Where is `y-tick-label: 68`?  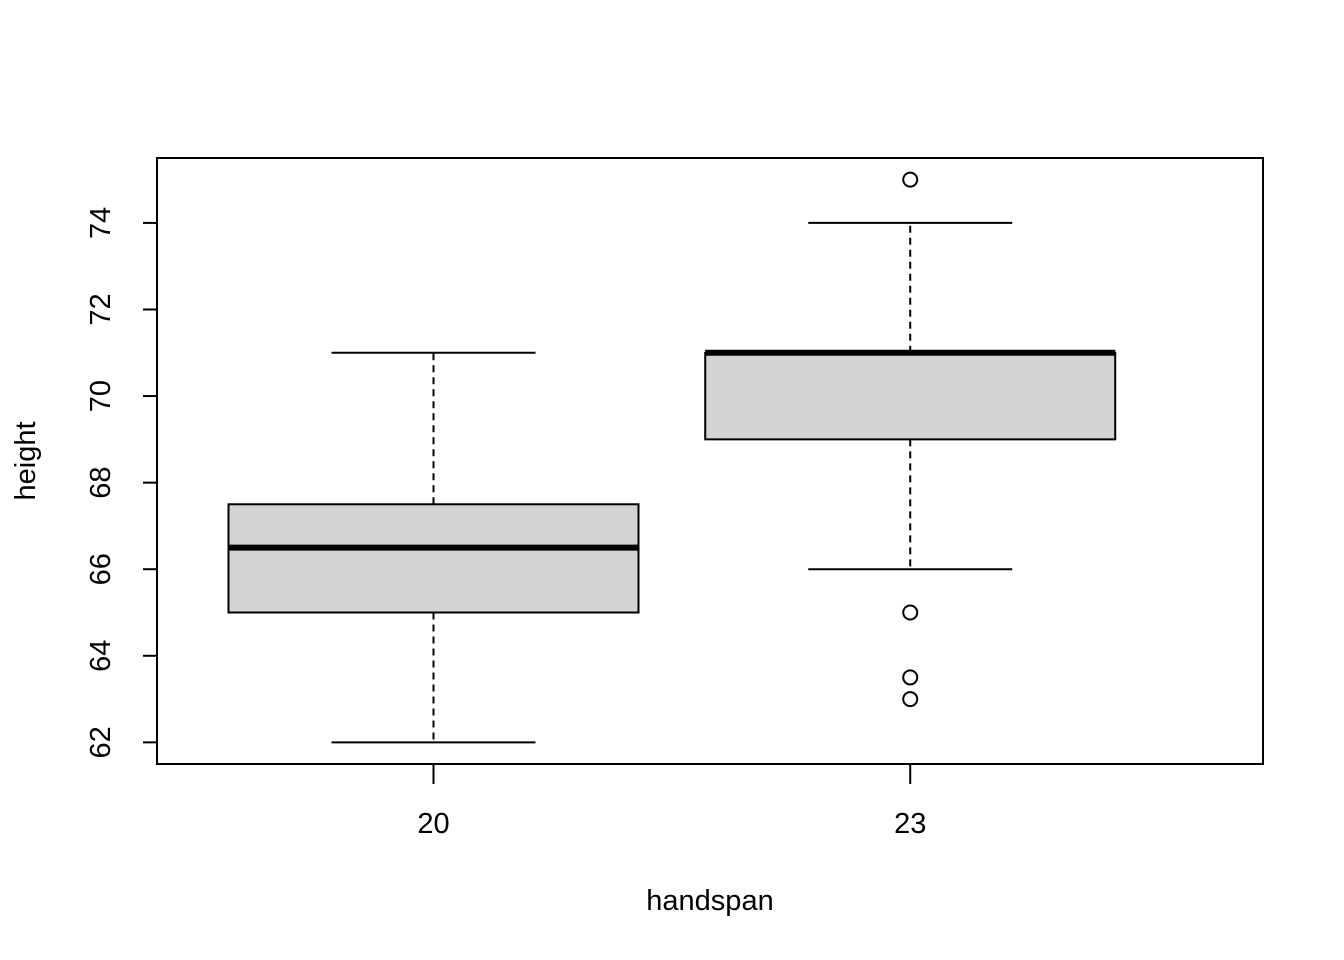
y-tick-label: 68 is located at coordinates (101, 483).